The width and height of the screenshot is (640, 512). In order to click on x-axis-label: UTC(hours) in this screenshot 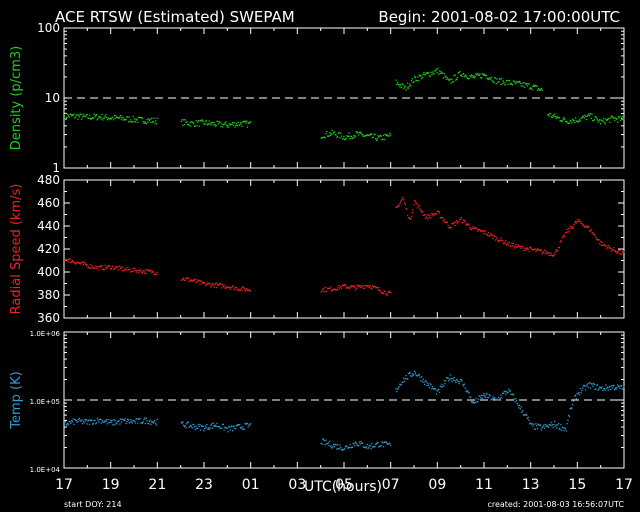, I will do `click(343, 487)`.